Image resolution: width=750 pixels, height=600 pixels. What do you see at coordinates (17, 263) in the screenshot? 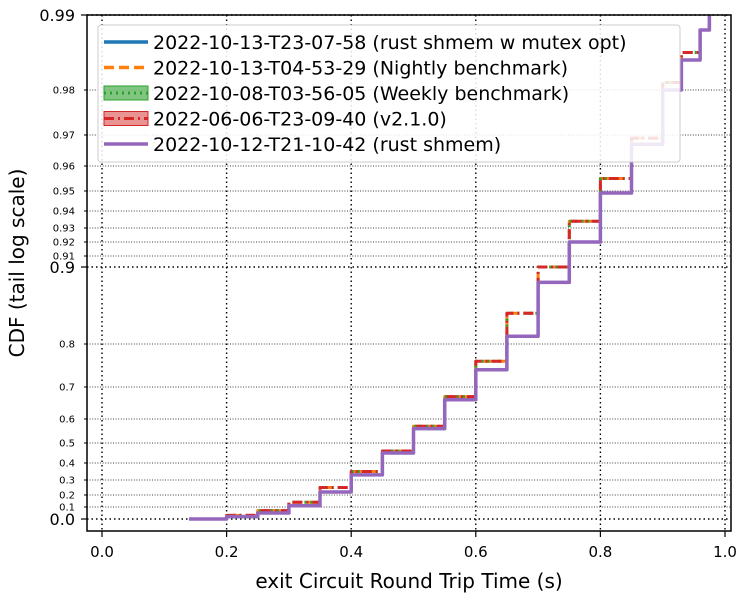
I see `y-axis-label: CDF (tail log scale)` at bounding box center [17, 263].